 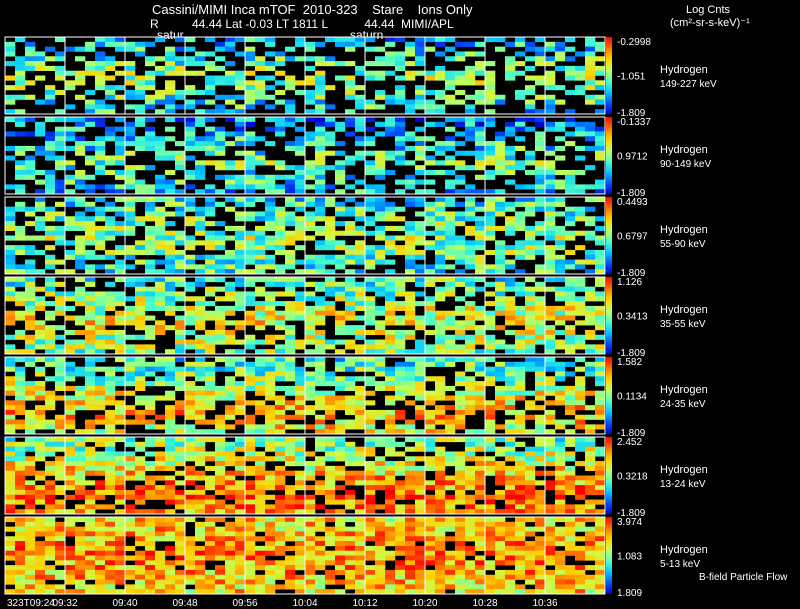 What do you see at coordinates (629, 442) in the screenshot?
I see `colorbar-tick-label: 2.452` at bounding box center [629, 442].